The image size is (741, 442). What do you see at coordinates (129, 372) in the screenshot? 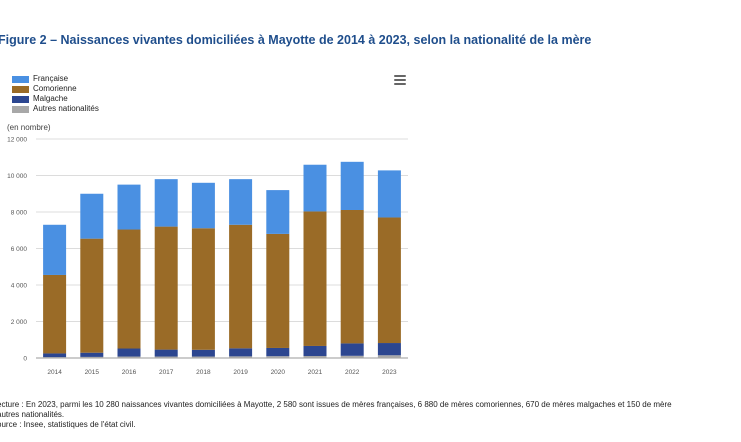
I see `x-tick-label: 2016` at bounding box center [129, 372].